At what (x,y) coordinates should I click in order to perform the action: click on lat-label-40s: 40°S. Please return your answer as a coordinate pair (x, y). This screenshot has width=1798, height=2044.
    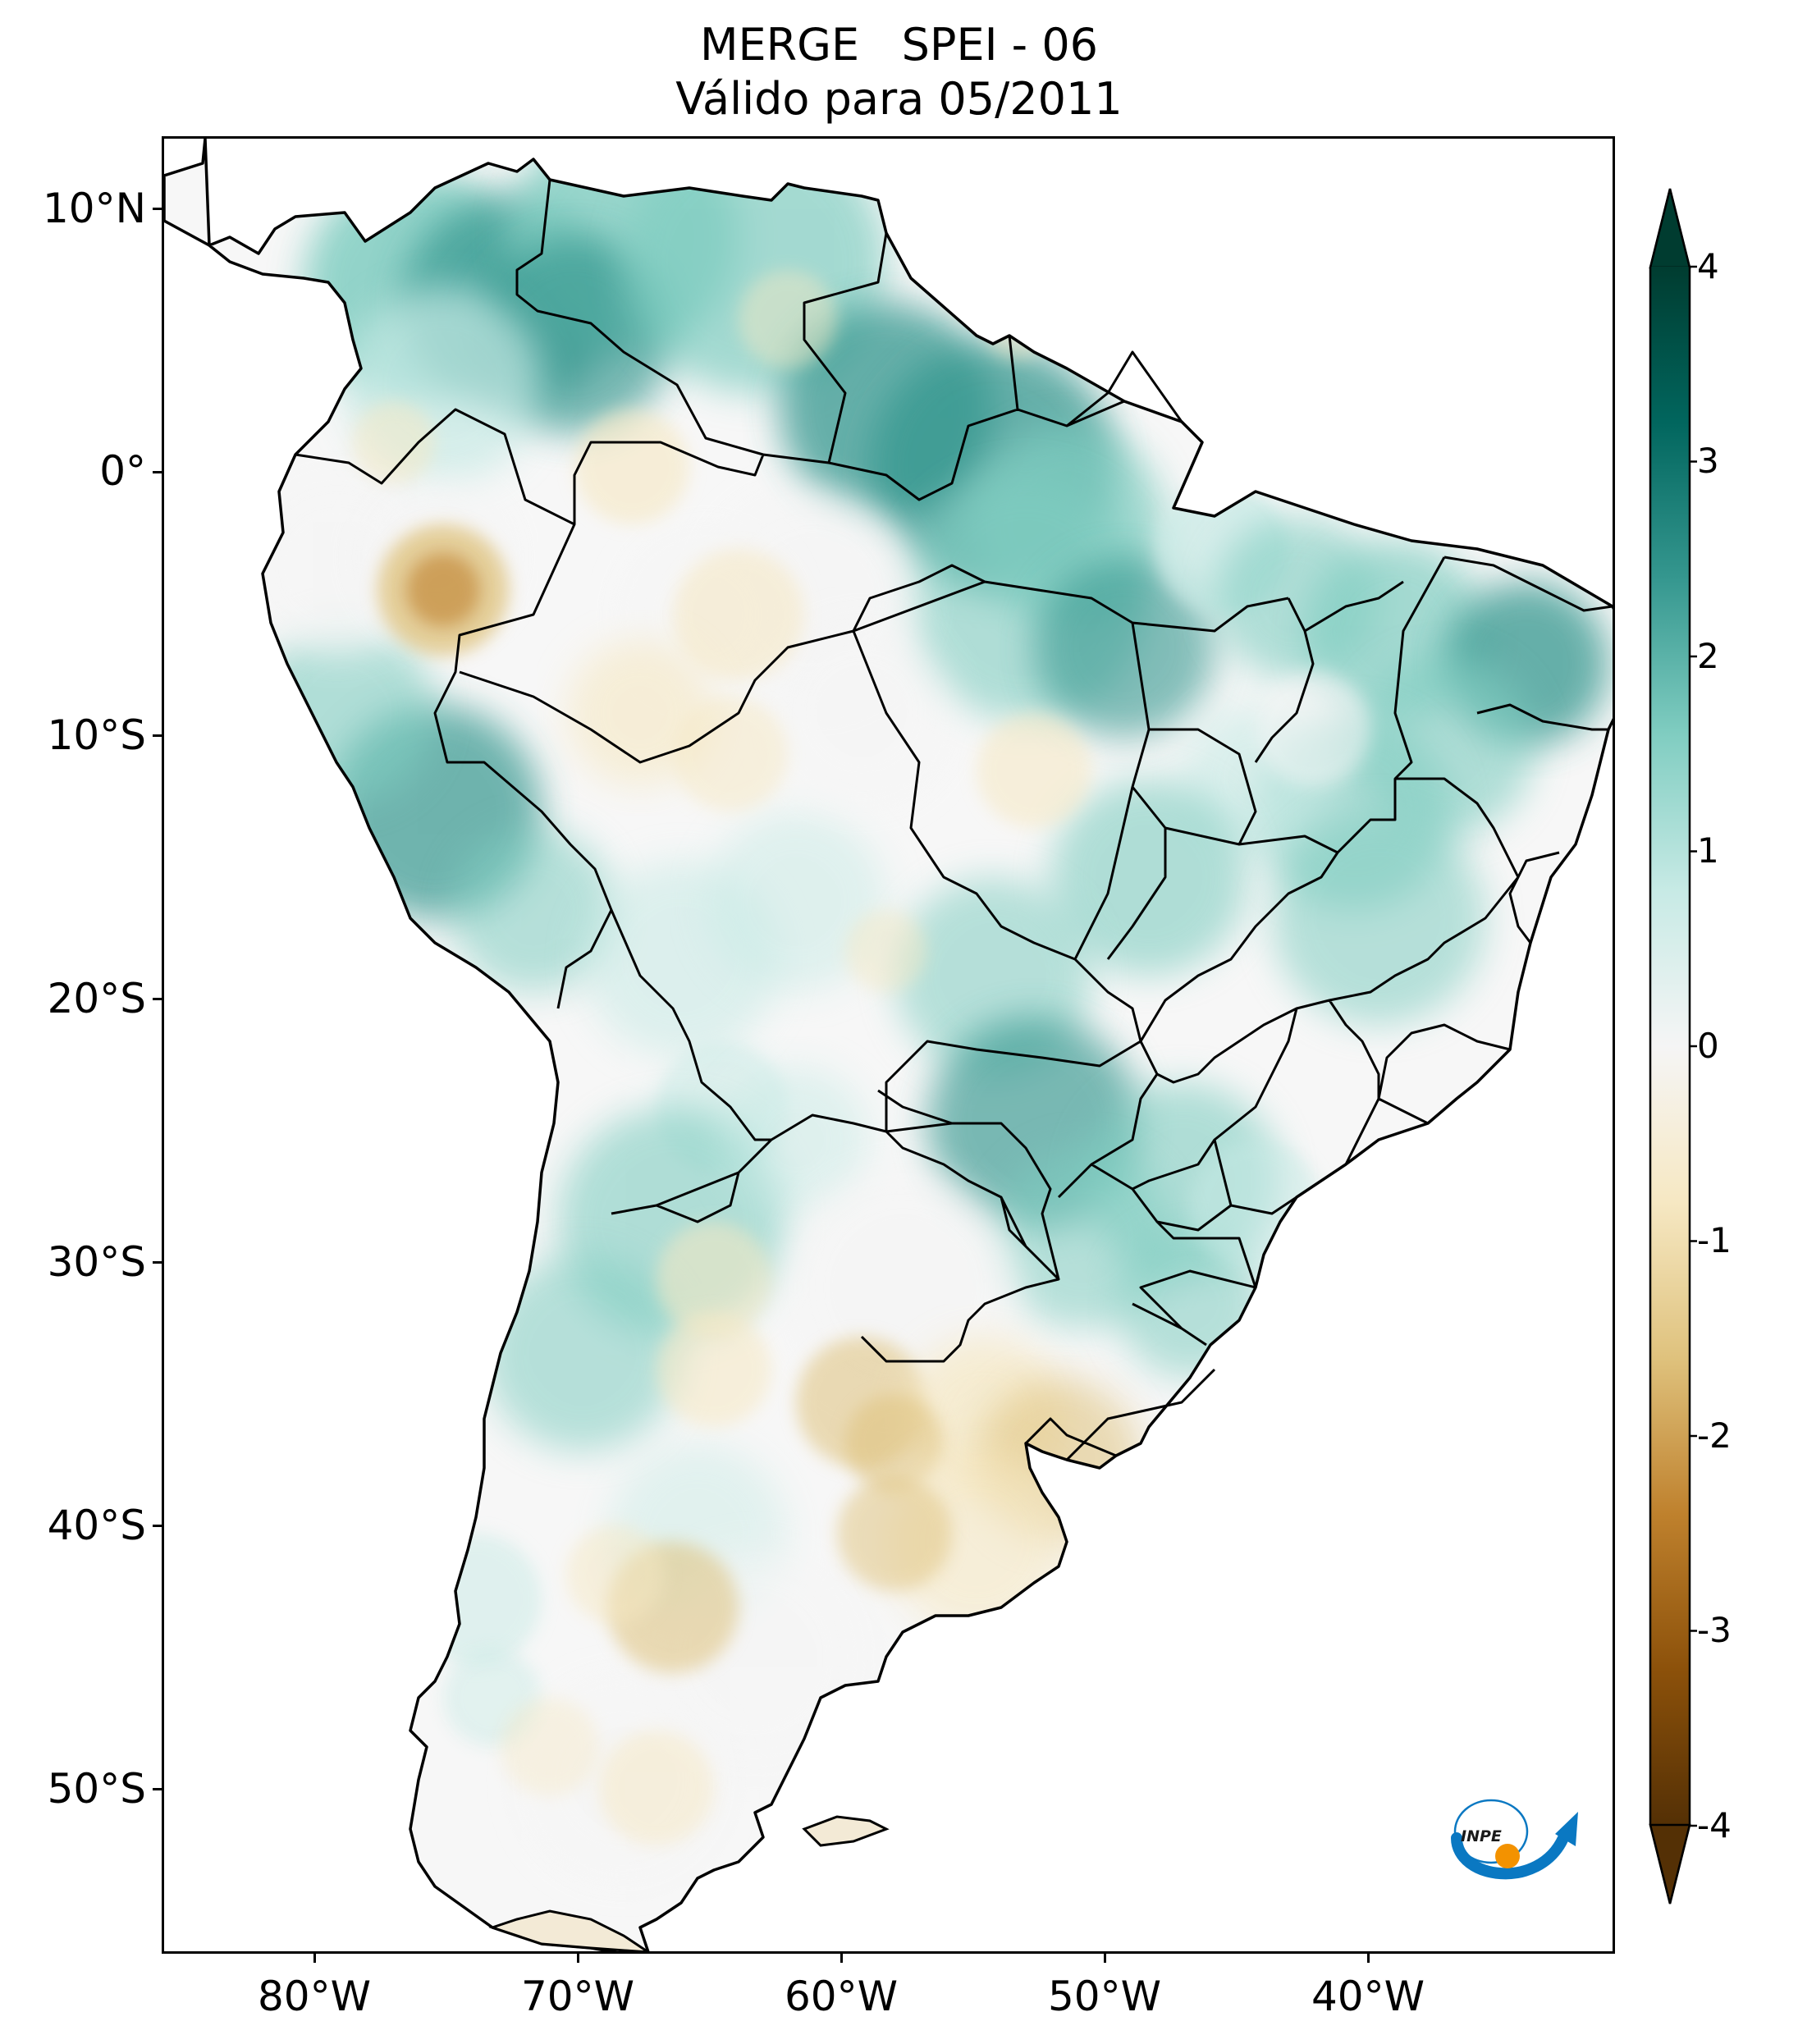
    Looking at the image, I should click on (96, 1525).